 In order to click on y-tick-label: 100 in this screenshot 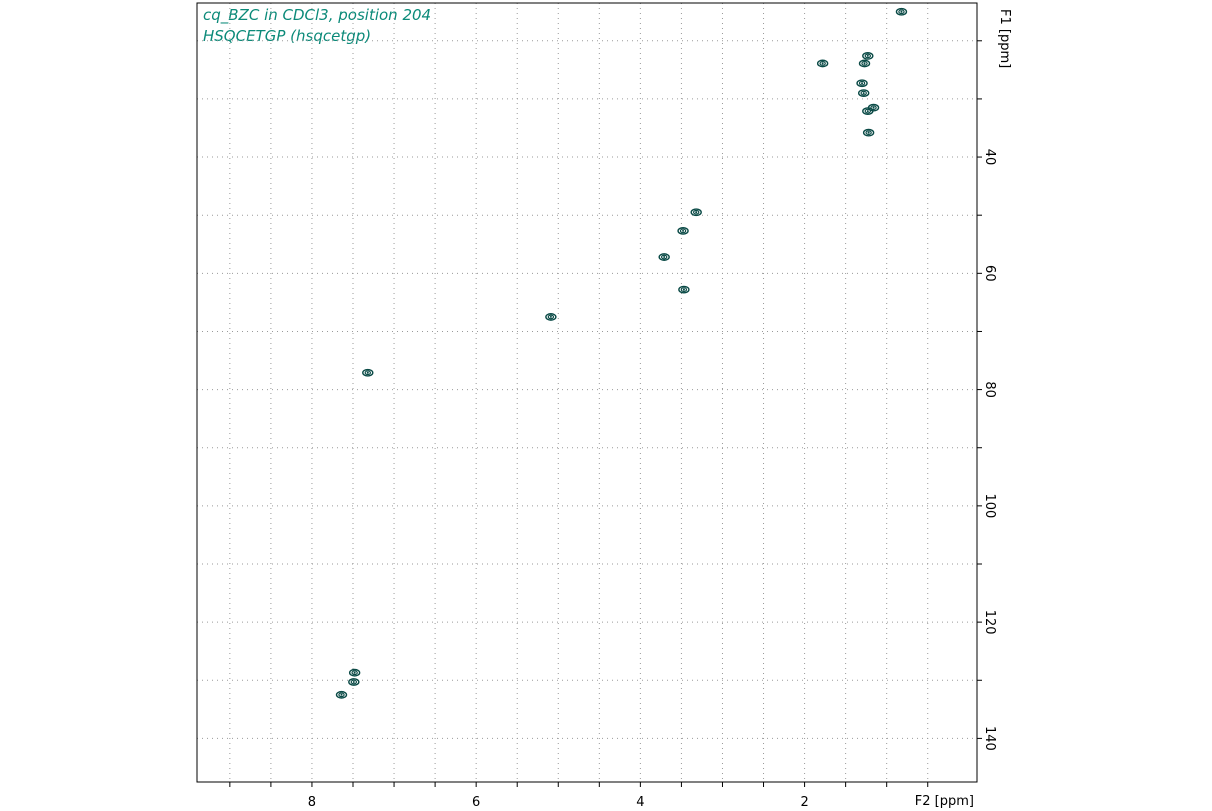, I will do `click(989, 505)`.